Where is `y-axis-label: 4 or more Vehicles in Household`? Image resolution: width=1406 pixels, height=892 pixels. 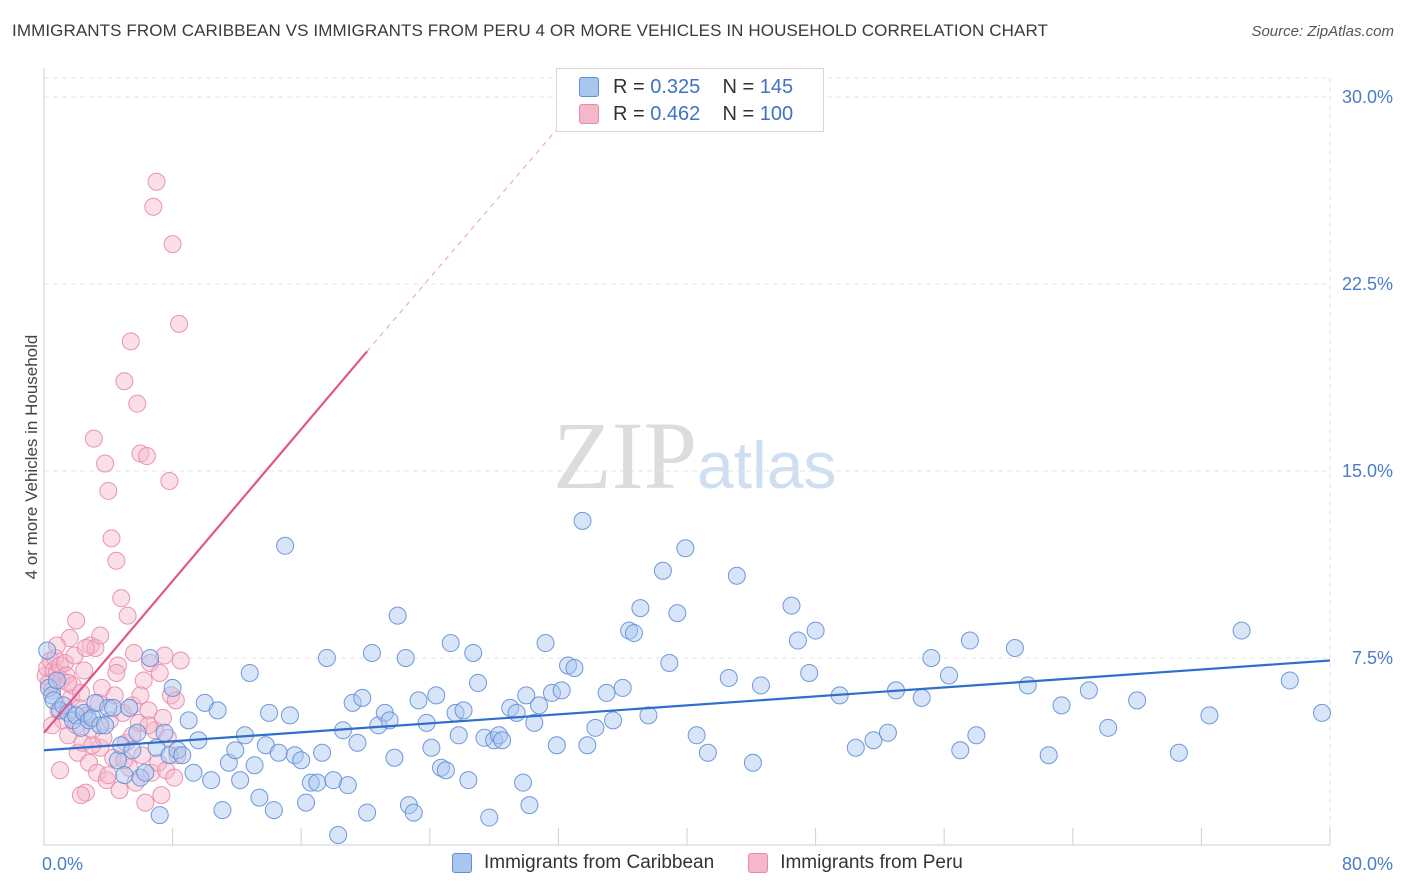
y-axis-label: 4 or more Vehicles in Household is located at coordinates (31, 457).